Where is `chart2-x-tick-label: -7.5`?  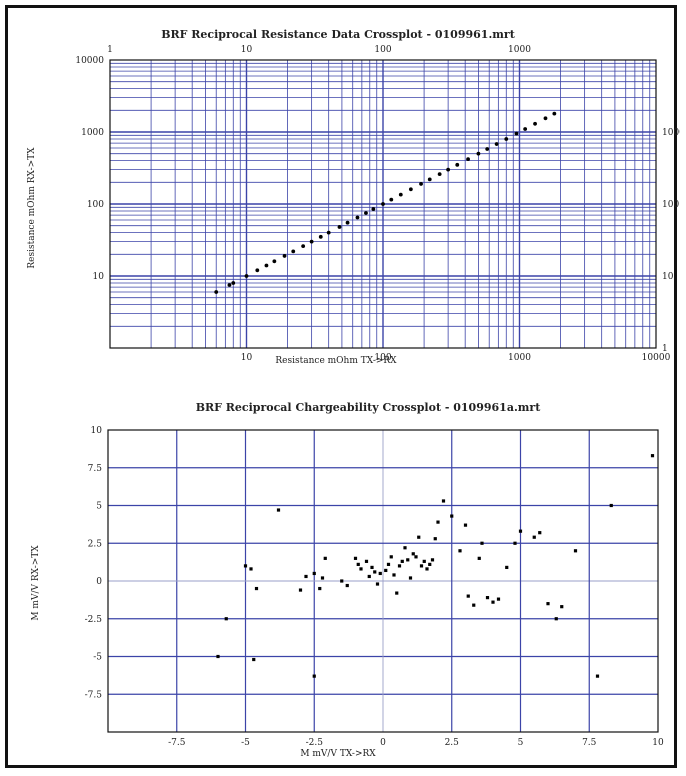
chart2-x-tick-label: -7.5 is located at coordinates (177, 743).